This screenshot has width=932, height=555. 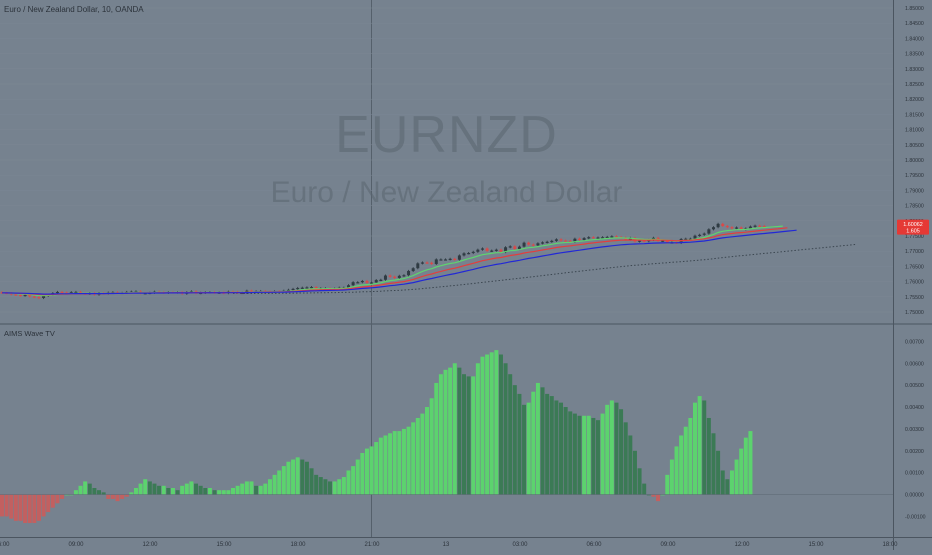 I want to click on price-axis-tick-label: 1.84500, so click(x=914, y=24).